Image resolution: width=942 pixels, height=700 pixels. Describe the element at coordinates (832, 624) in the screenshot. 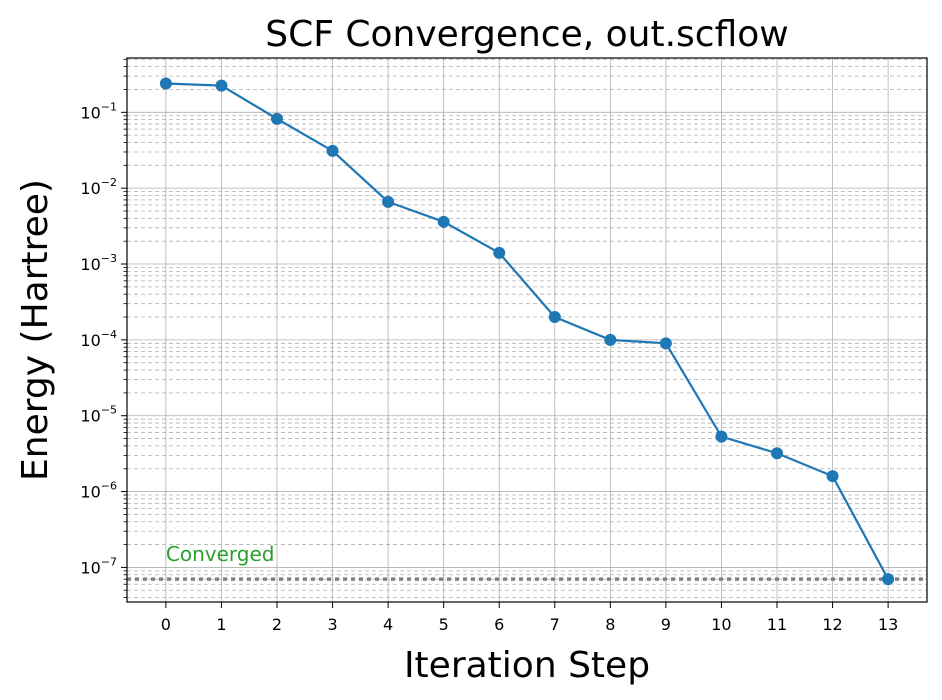

I see `x-tick-label: 12` at that location.